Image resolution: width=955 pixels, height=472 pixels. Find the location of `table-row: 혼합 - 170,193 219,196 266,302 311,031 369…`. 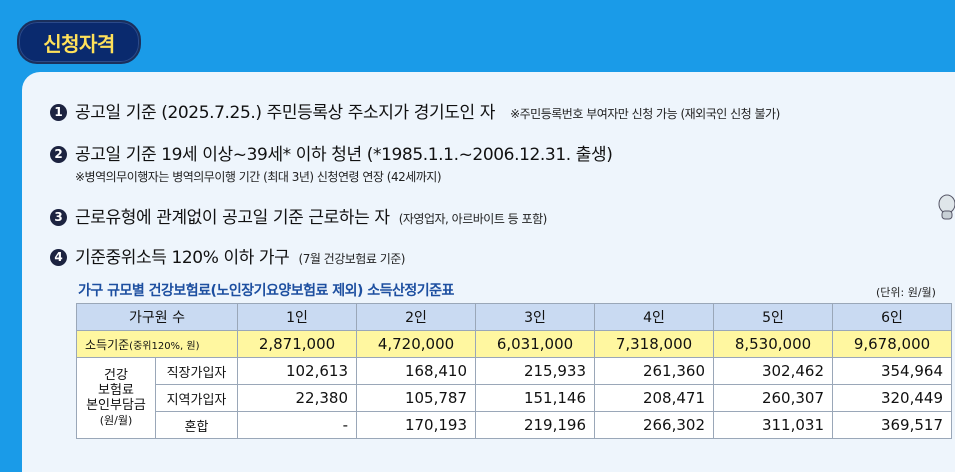

table-row: 혼합 - 170,193 219,196 266,302 311,031 369… is located at coordinates (514, 425).